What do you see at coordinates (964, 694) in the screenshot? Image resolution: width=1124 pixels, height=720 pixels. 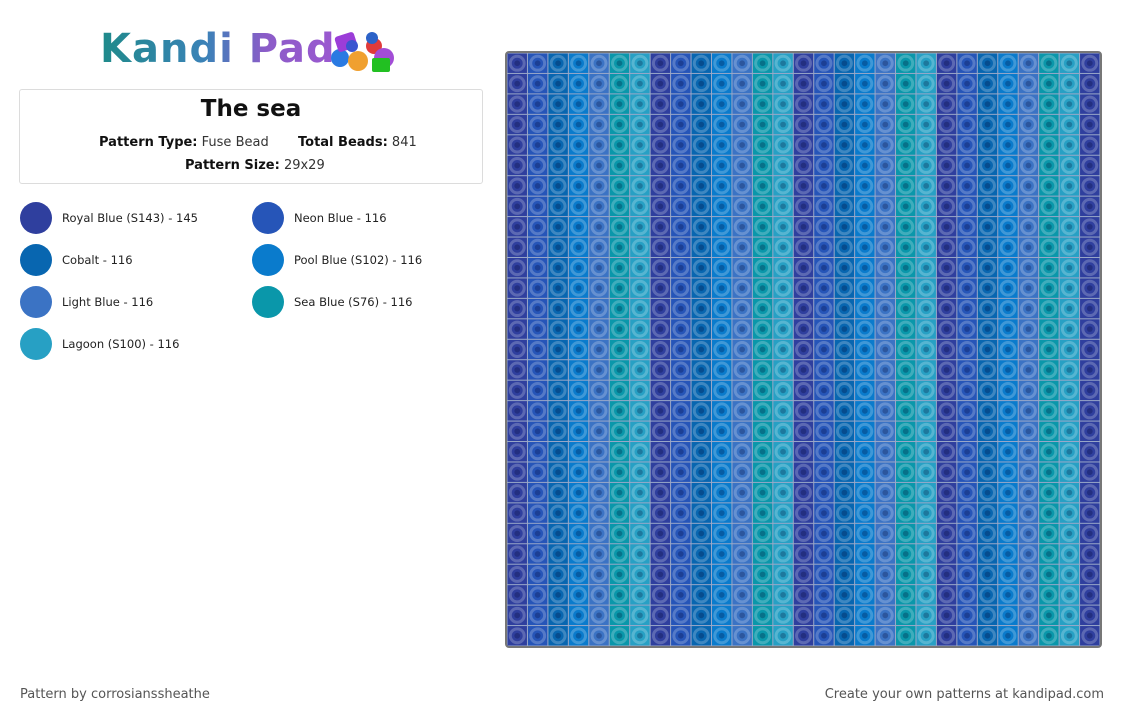 I see `kandipad-promo-link: Create your own patterns at kandipad.com` at bounding box center [964, 694].